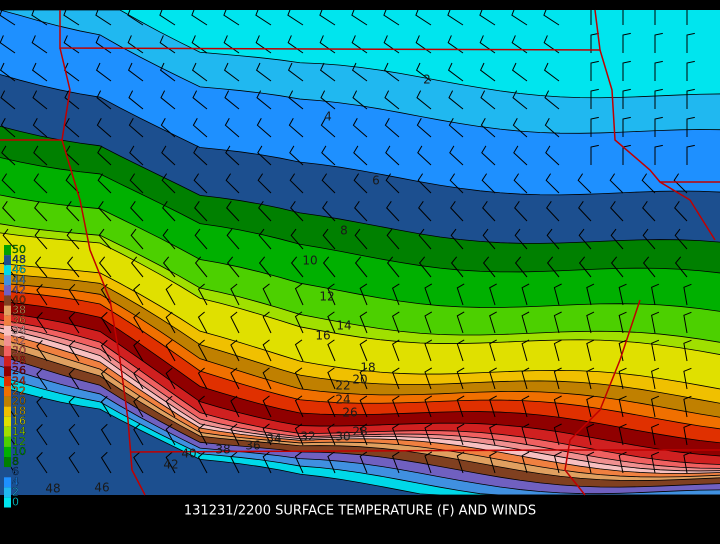 The width and height of the screenshot is (720, 544). Describe the element at coordinates (19, 431) in the screenshot. I see `legend-label: 14` at that location.